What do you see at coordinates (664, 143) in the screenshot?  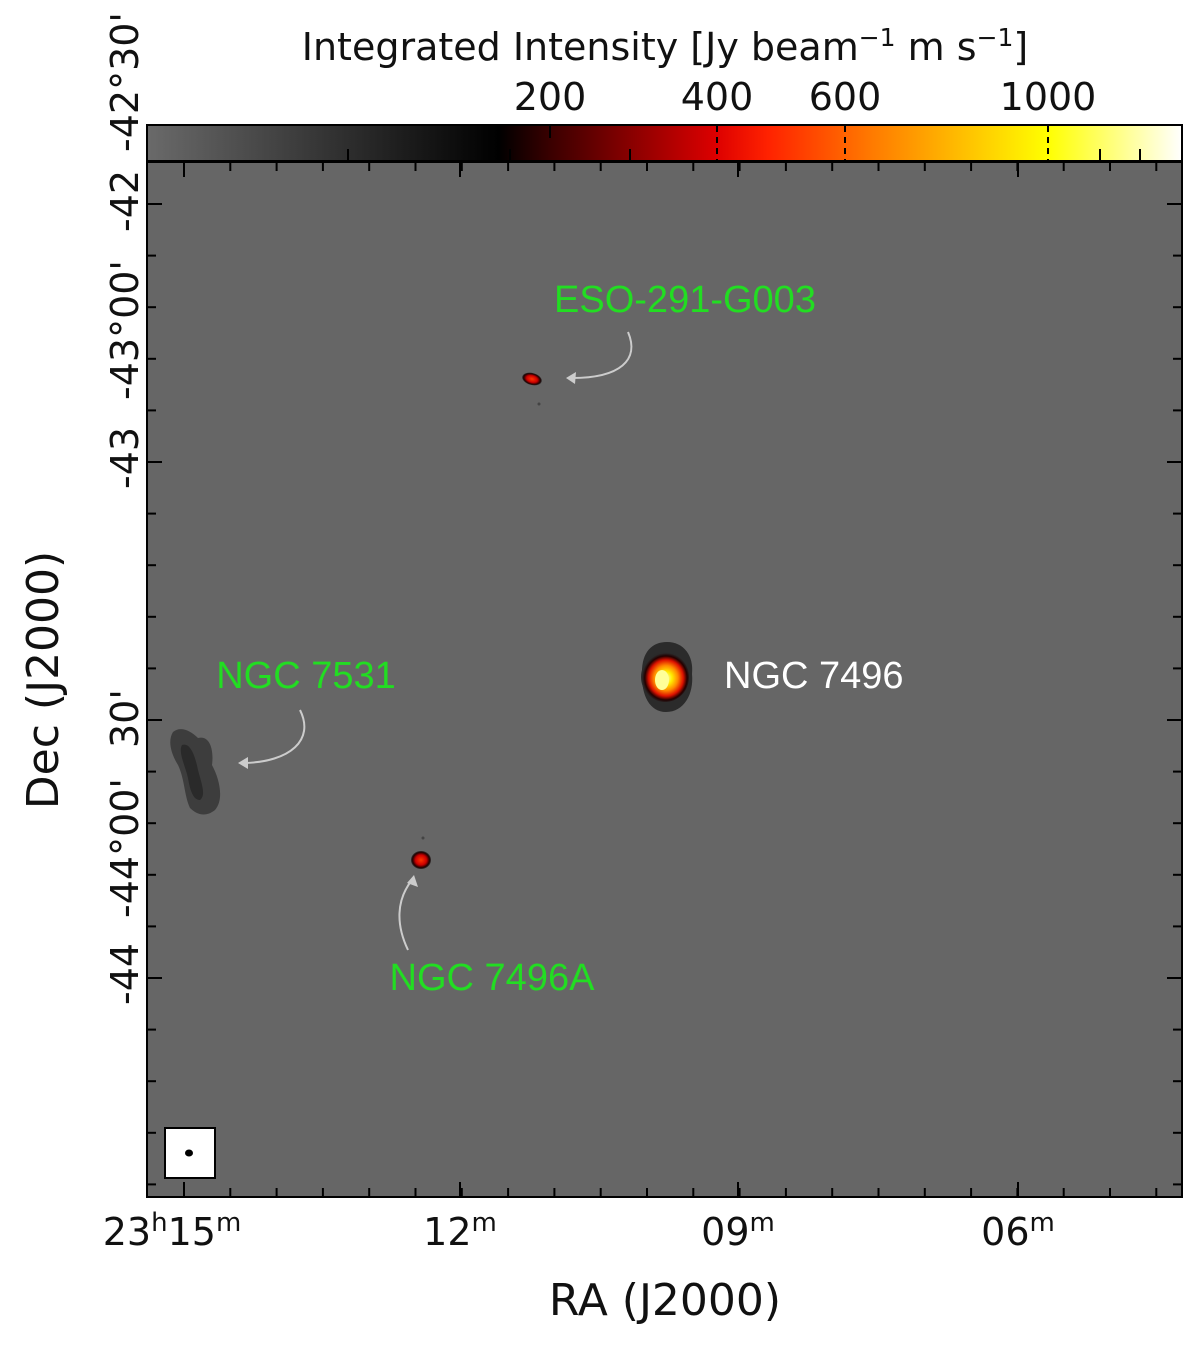 I see `colorbar-gradient` at bounding box center [664, 143].